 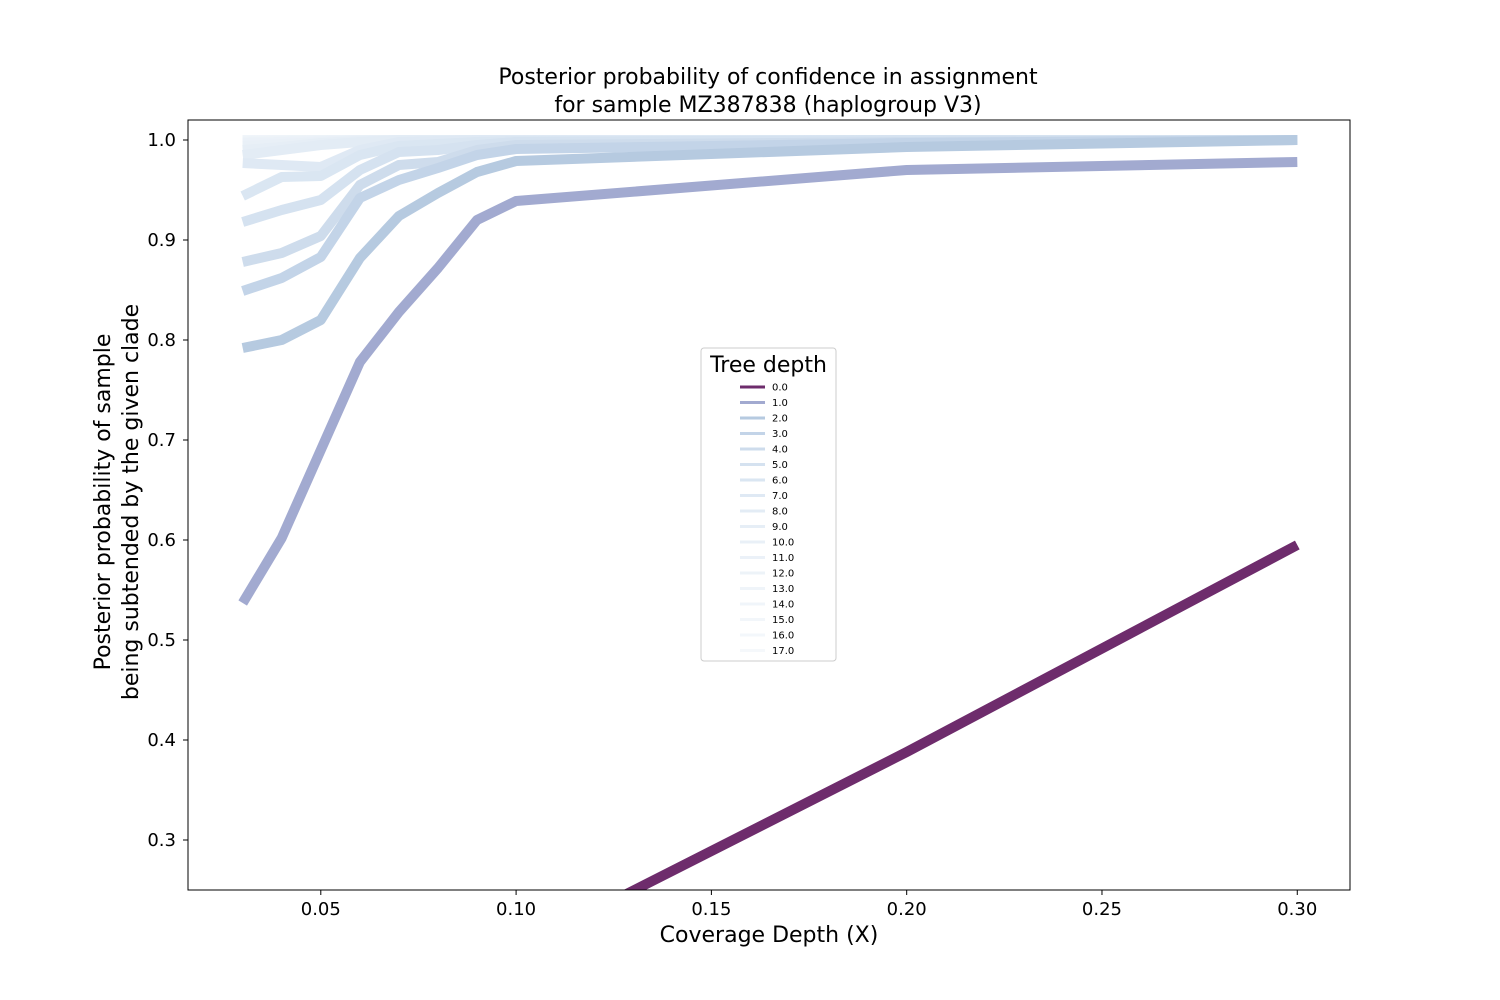 What do you see at coordinates (780, 419) in the screenshot?
I see `legend-label: 2.0` at bounding box center [780, 419].